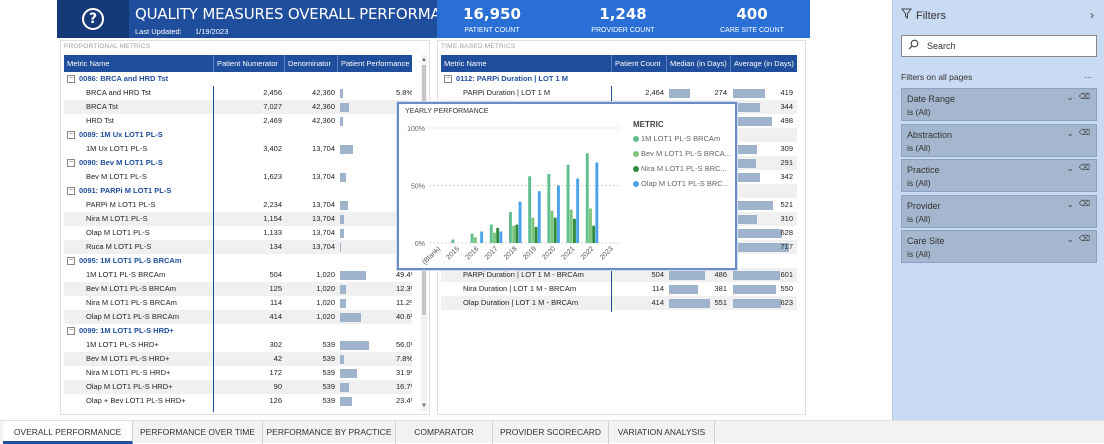 Image resolution: width=1104 pixels, height=444 pixels. What do you see at coordinates (619, 205) in the screenshot?
I see `table-row: 521` at bounding box center [619, 205].